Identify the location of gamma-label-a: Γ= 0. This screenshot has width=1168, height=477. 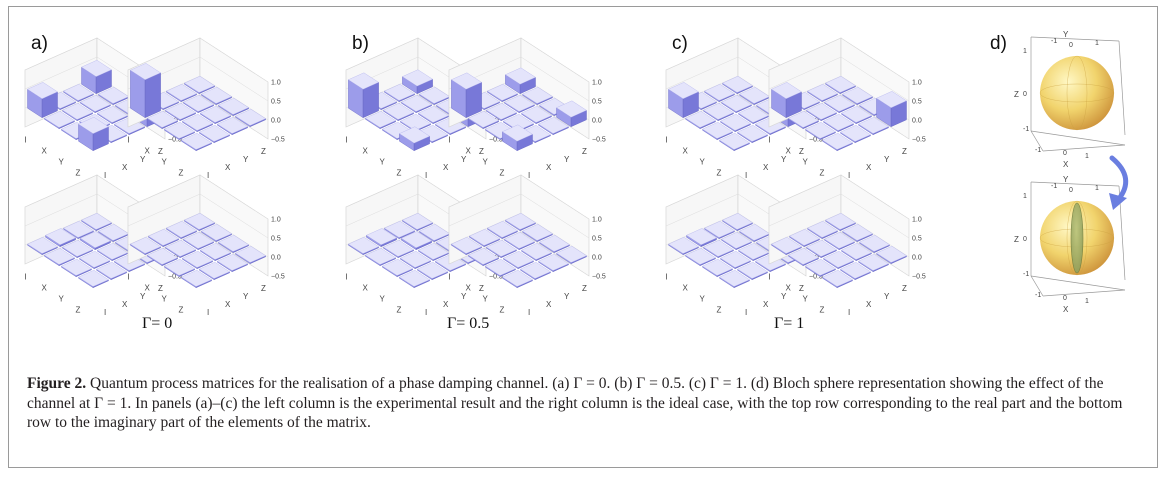
(157, 323).